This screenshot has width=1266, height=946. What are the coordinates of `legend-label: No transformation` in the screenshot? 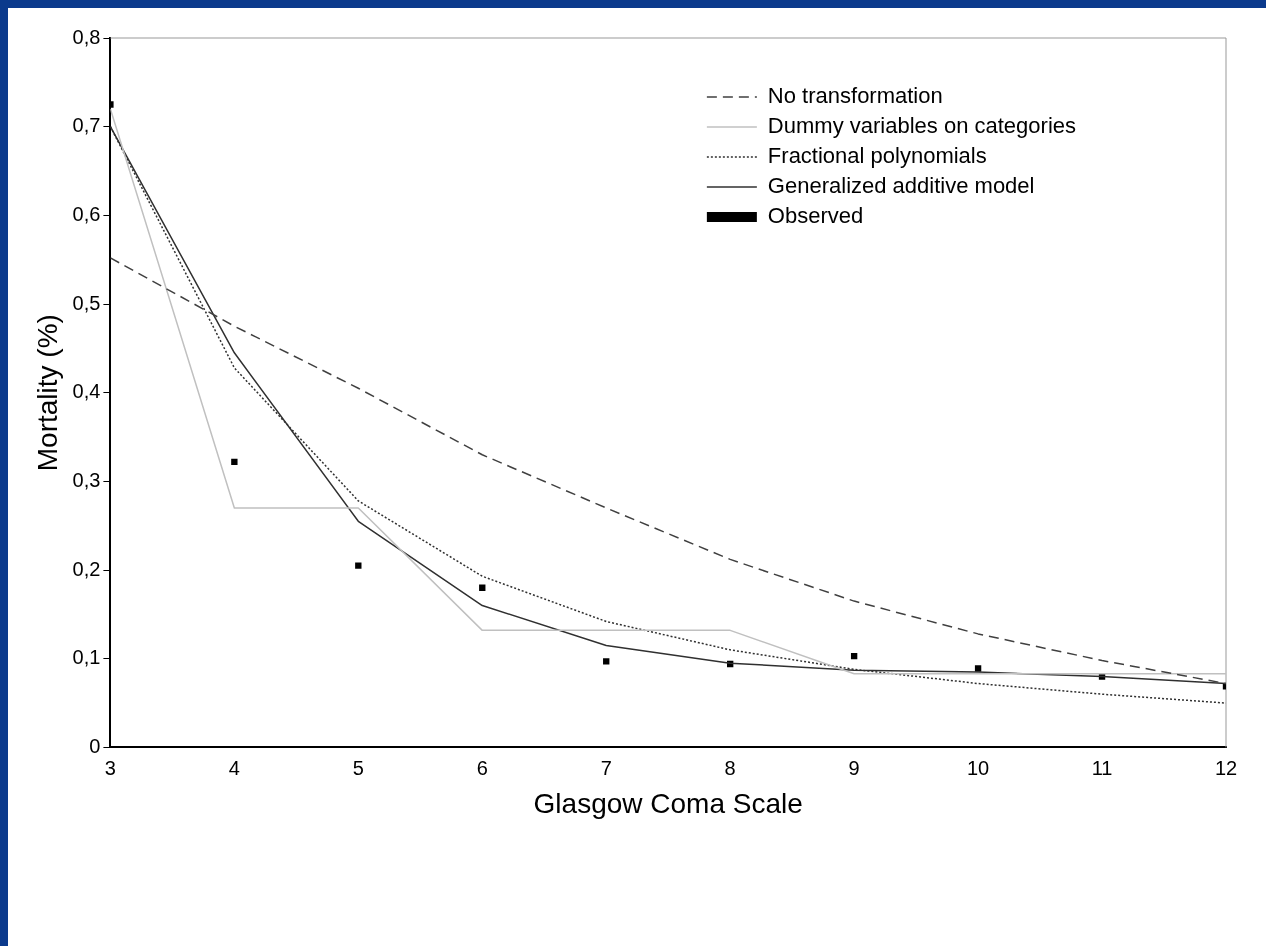 It's located at (855, 96).